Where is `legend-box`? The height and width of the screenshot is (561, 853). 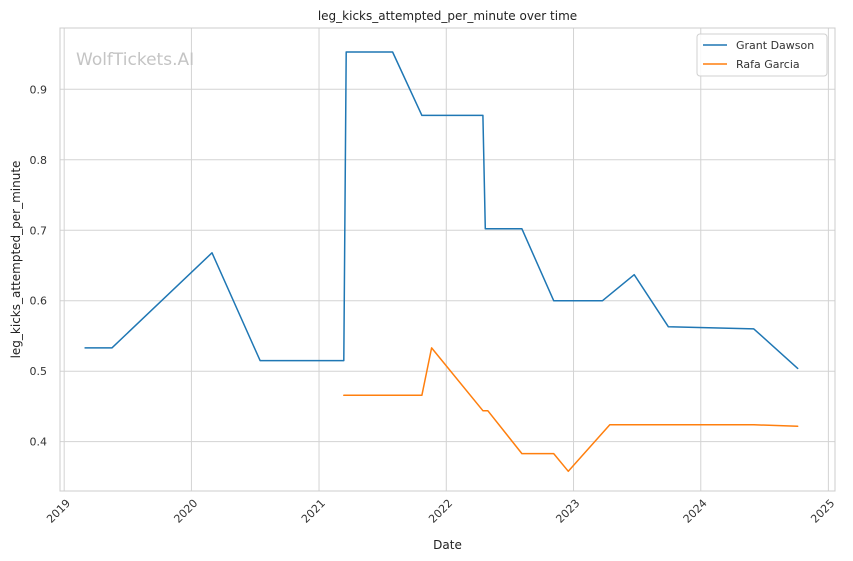 legend-box is located at coordinates (762, 55).